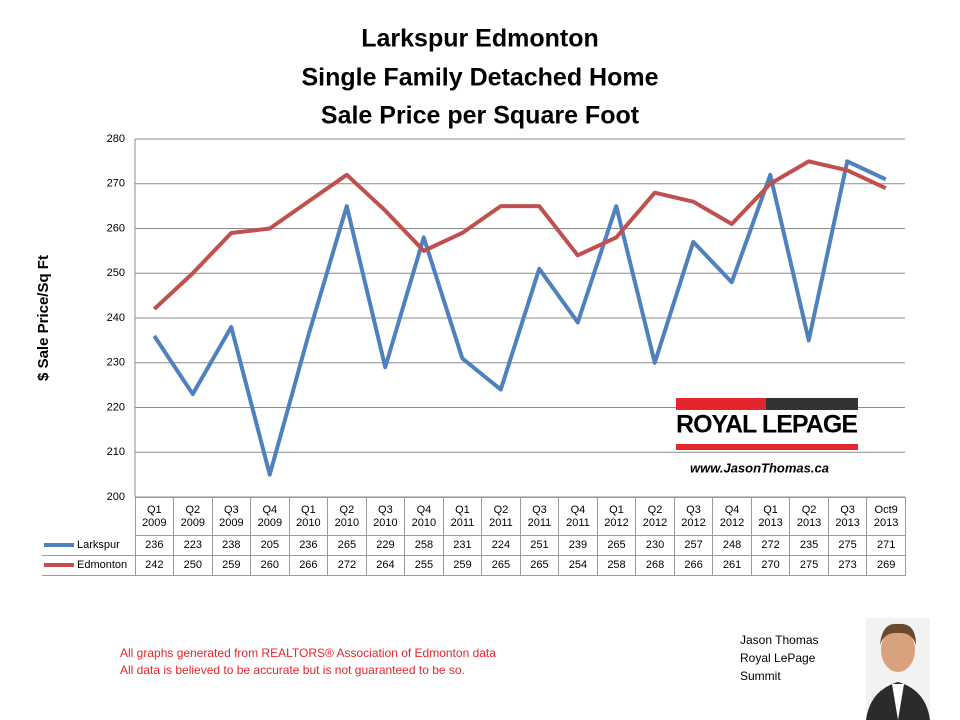 The height and width of the screenshot is (720, 960). What do you see at coordinates (193, 545) in the screenshot?
I see `table-value: 223` at bounding box center [193, 545].